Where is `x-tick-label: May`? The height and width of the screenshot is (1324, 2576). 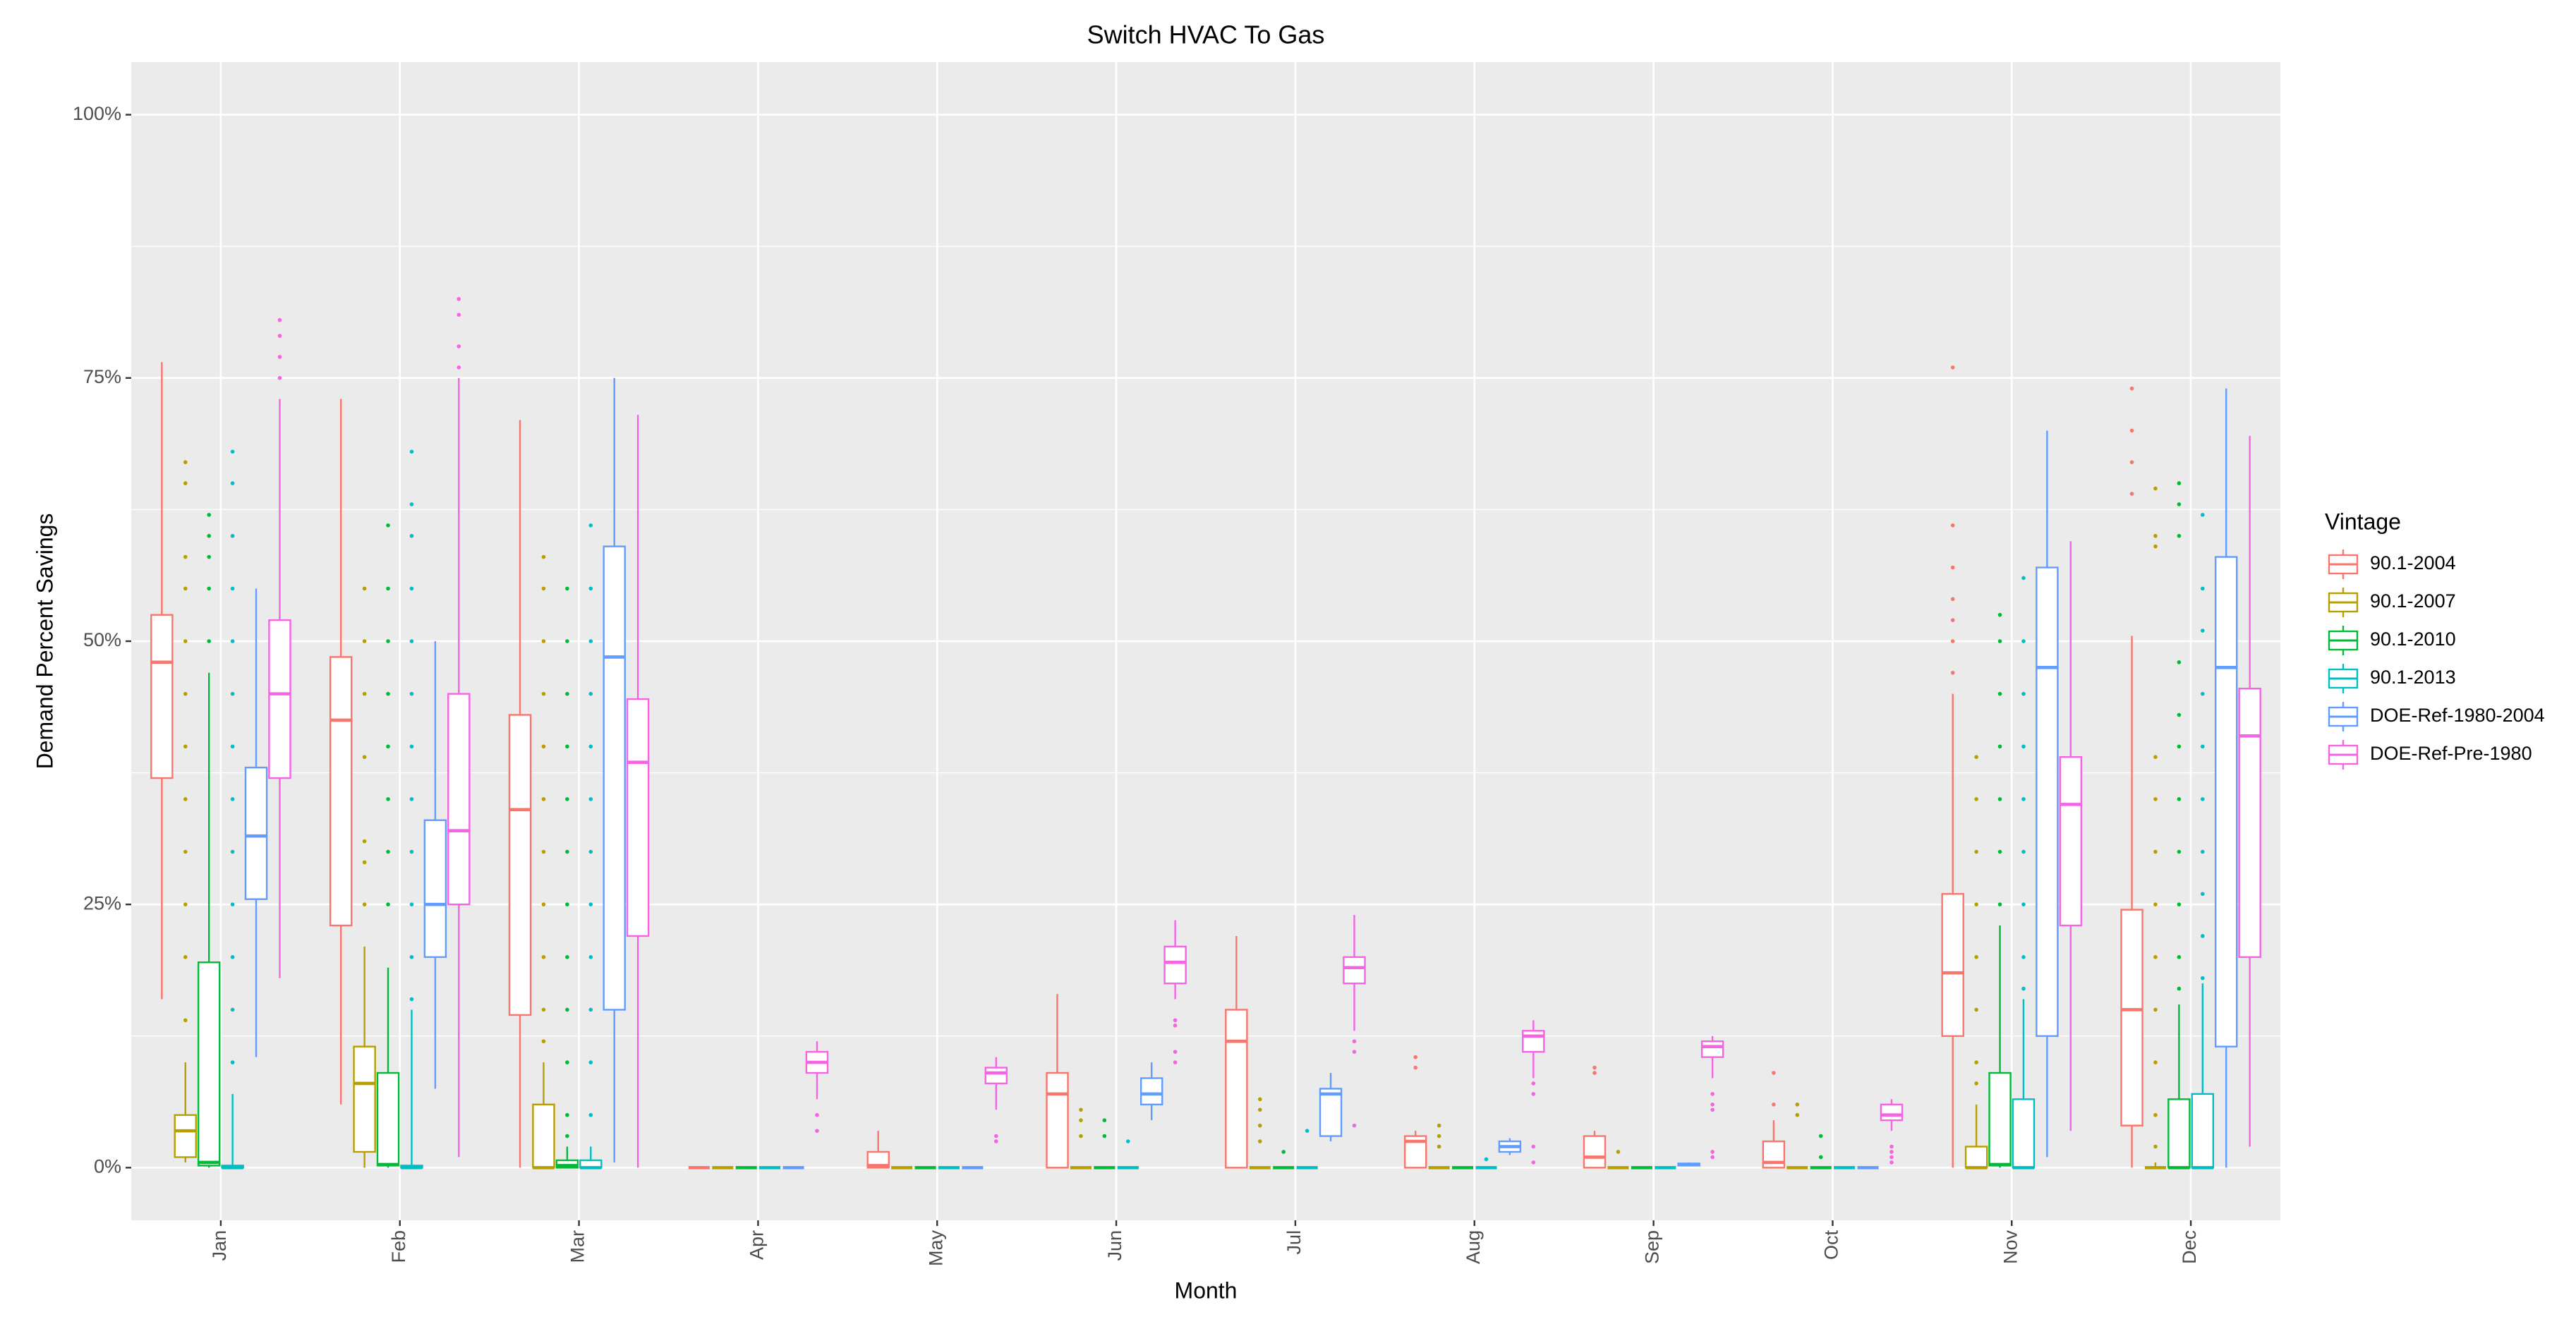
x-tick-label: May is located at coordinates (936, 1248).